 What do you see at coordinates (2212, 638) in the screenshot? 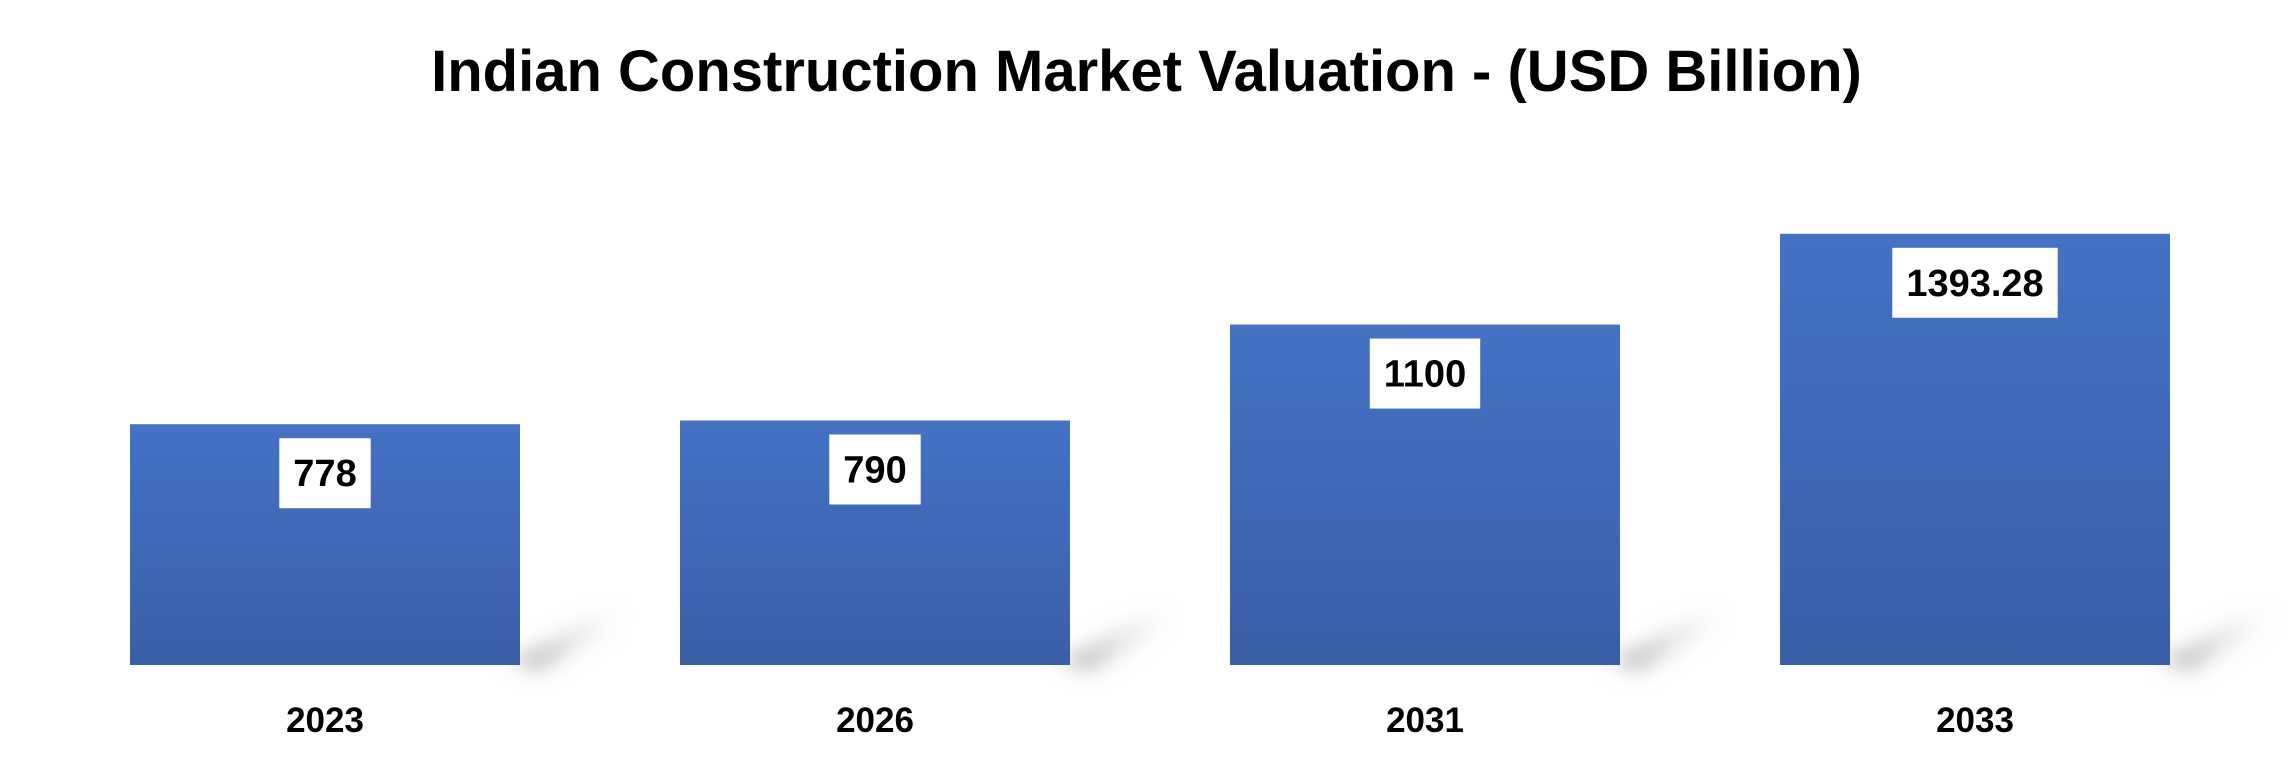
I see `bar-shadow-2033` at bounding box center [2212, 638].